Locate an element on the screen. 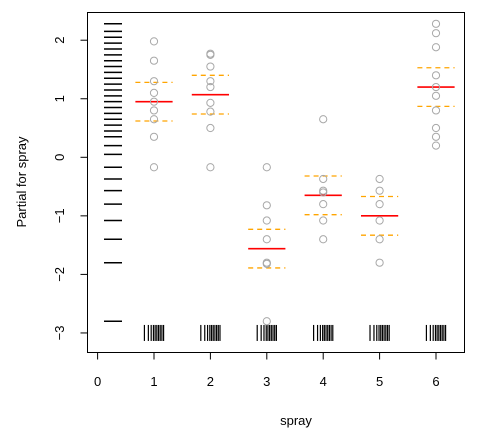  y-tick-label: 2 is located at coordinates (59, 40).